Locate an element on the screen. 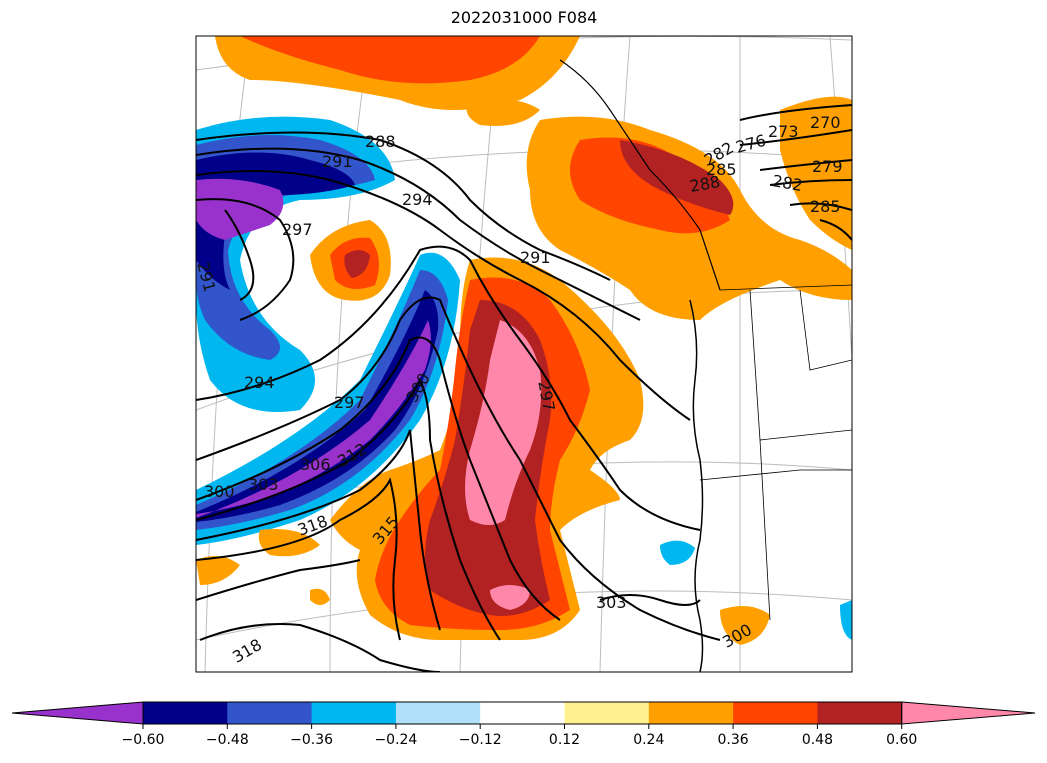  precip-southwest-blue is located at coordinates (328, 398).